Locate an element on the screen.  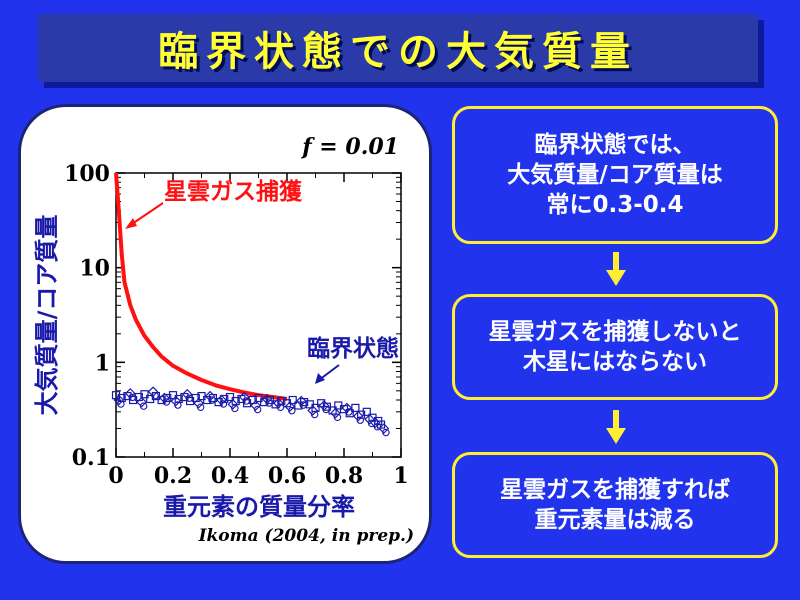
x-tick-label: 0 is located at coordinates (115, 476).